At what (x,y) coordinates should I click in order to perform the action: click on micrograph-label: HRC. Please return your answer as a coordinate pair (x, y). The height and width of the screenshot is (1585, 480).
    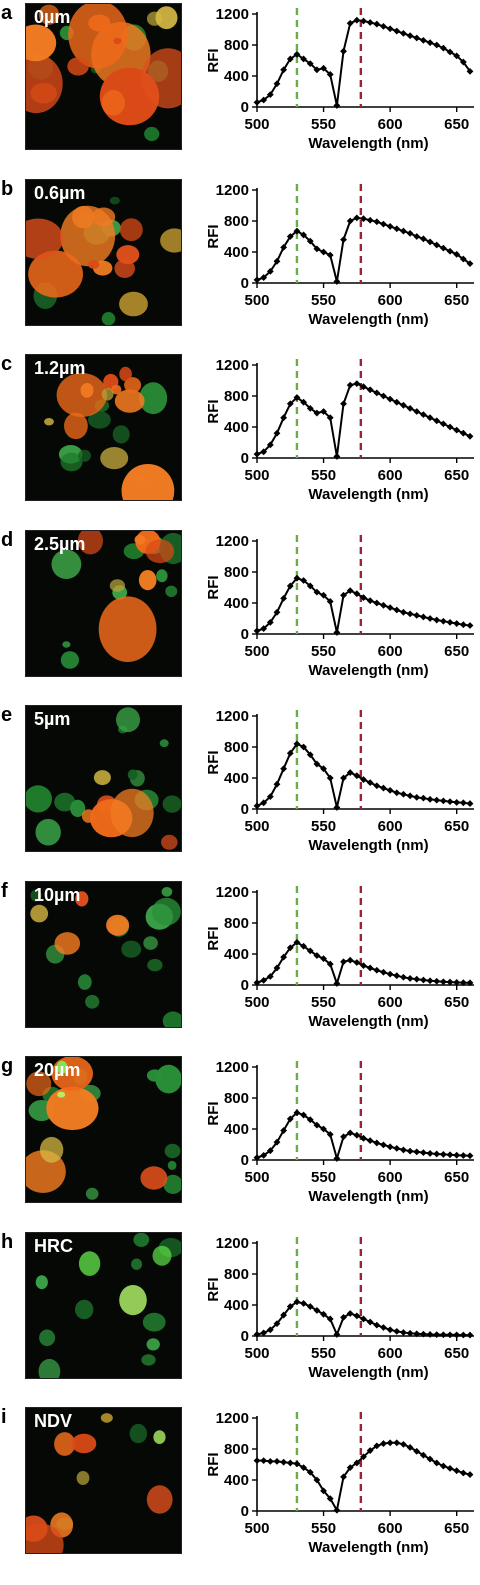
    Looking at the image, I should click on (53, 1246).